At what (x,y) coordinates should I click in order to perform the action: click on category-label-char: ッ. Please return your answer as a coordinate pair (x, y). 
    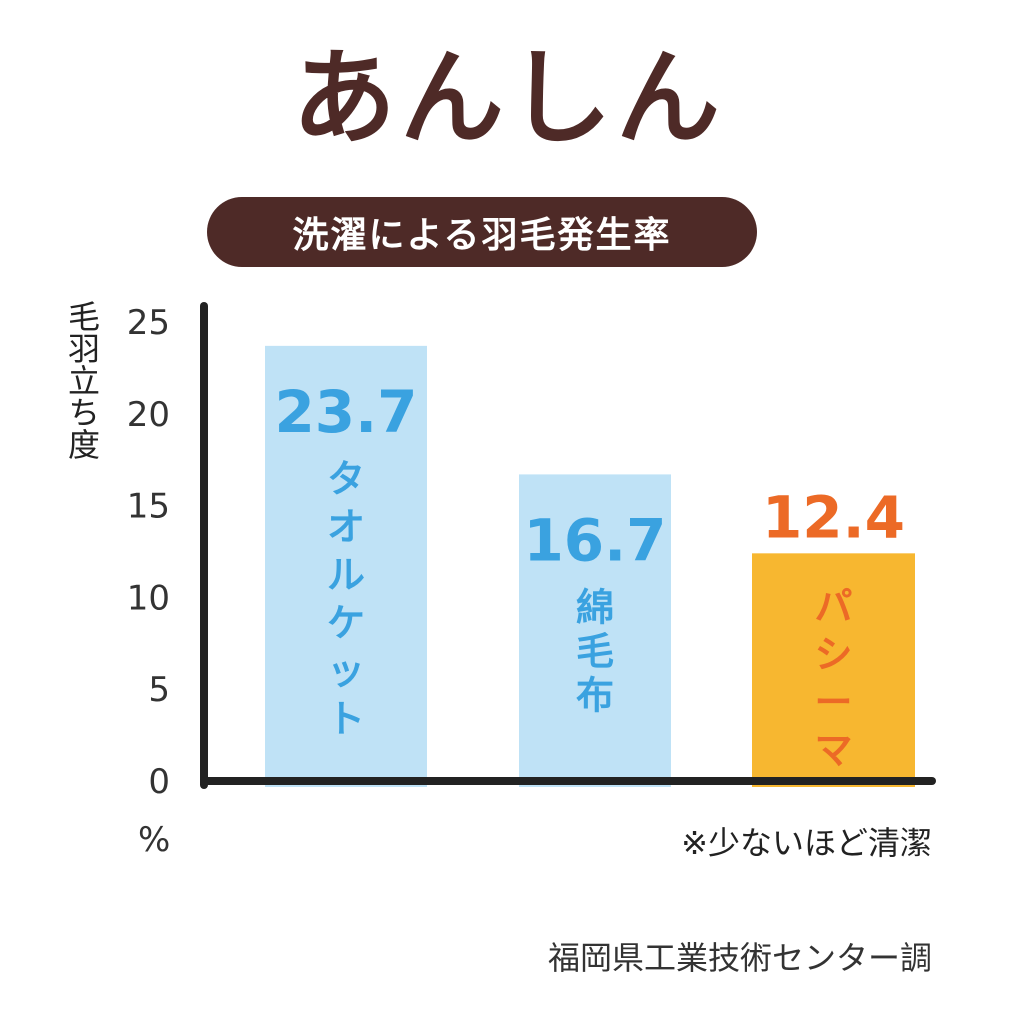
    Looking at the image, I should click on (346, 671).